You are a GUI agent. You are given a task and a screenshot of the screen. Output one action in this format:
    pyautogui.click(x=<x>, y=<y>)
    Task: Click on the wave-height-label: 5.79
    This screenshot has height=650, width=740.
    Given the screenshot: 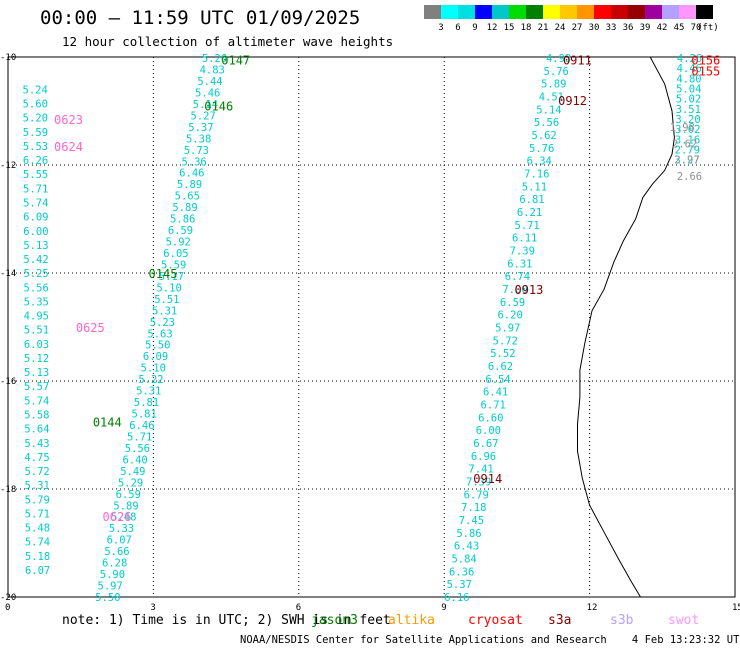 What is the action you would take?
    pyautogui.click(x=37, y=500)
    